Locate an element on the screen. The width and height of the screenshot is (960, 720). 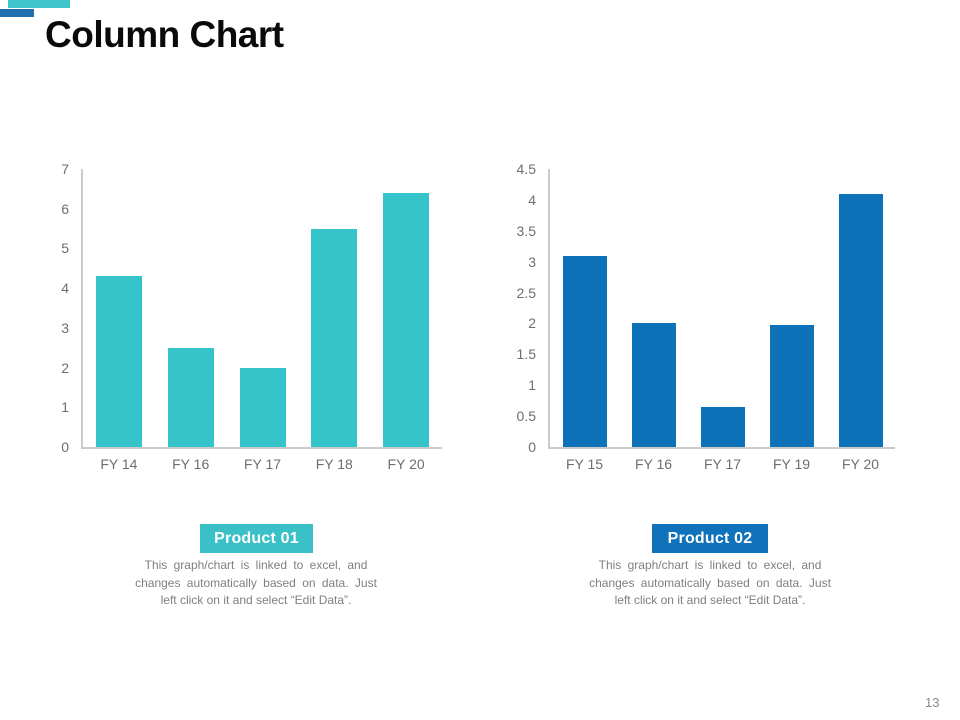
x-axis-category-label: FY 18 is located at coordinates (334, 464).